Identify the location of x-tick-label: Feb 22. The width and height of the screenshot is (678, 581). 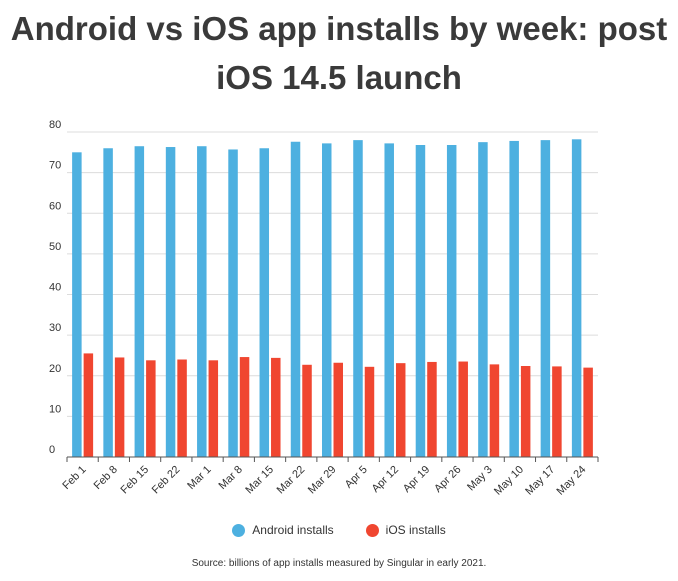
(166, 480).